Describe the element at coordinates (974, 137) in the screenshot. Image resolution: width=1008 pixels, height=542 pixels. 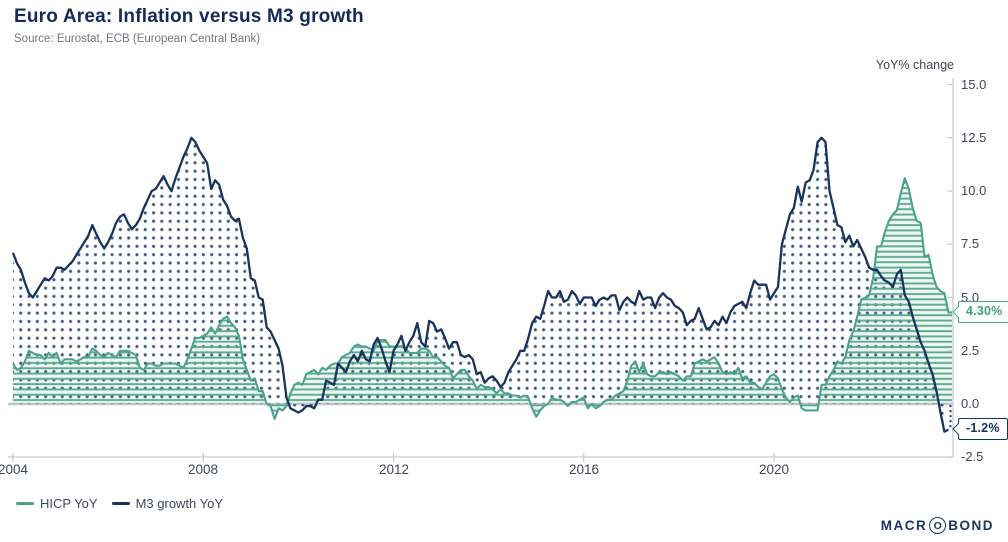
I see `y-tick-label: 12.5` at that location.